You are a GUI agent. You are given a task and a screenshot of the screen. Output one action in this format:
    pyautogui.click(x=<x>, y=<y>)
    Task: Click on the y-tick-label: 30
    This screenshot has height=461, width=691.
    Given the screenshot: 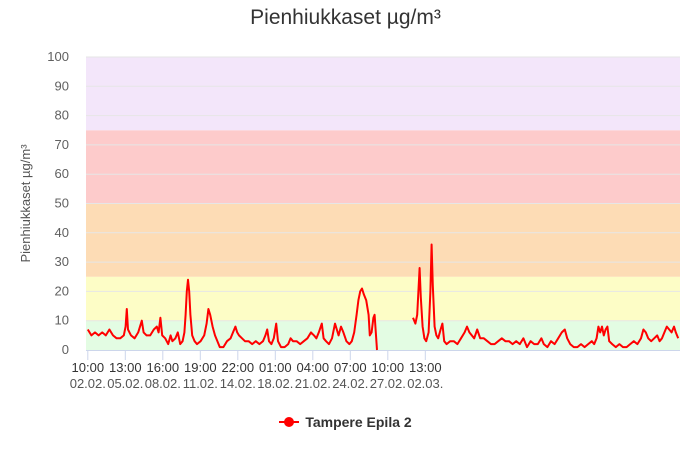 What is the action you would take?
    pyautogui.click(x=62, y=261)
    